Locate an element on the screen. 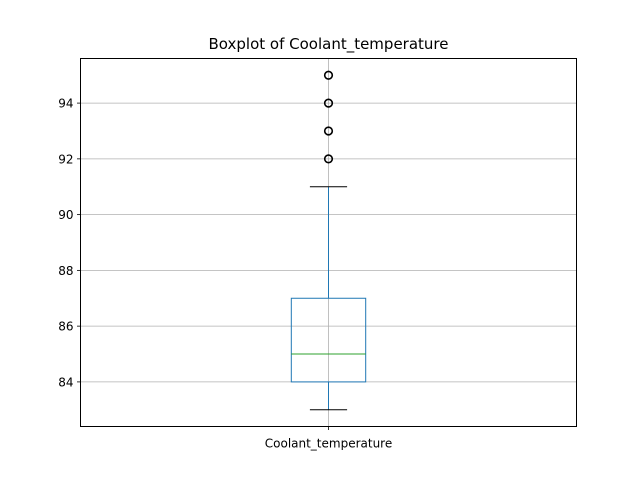 The width and height of the screenshot is (640, 480). x-tick-label: Coolant_temperature is located at coordinates (329, 444).